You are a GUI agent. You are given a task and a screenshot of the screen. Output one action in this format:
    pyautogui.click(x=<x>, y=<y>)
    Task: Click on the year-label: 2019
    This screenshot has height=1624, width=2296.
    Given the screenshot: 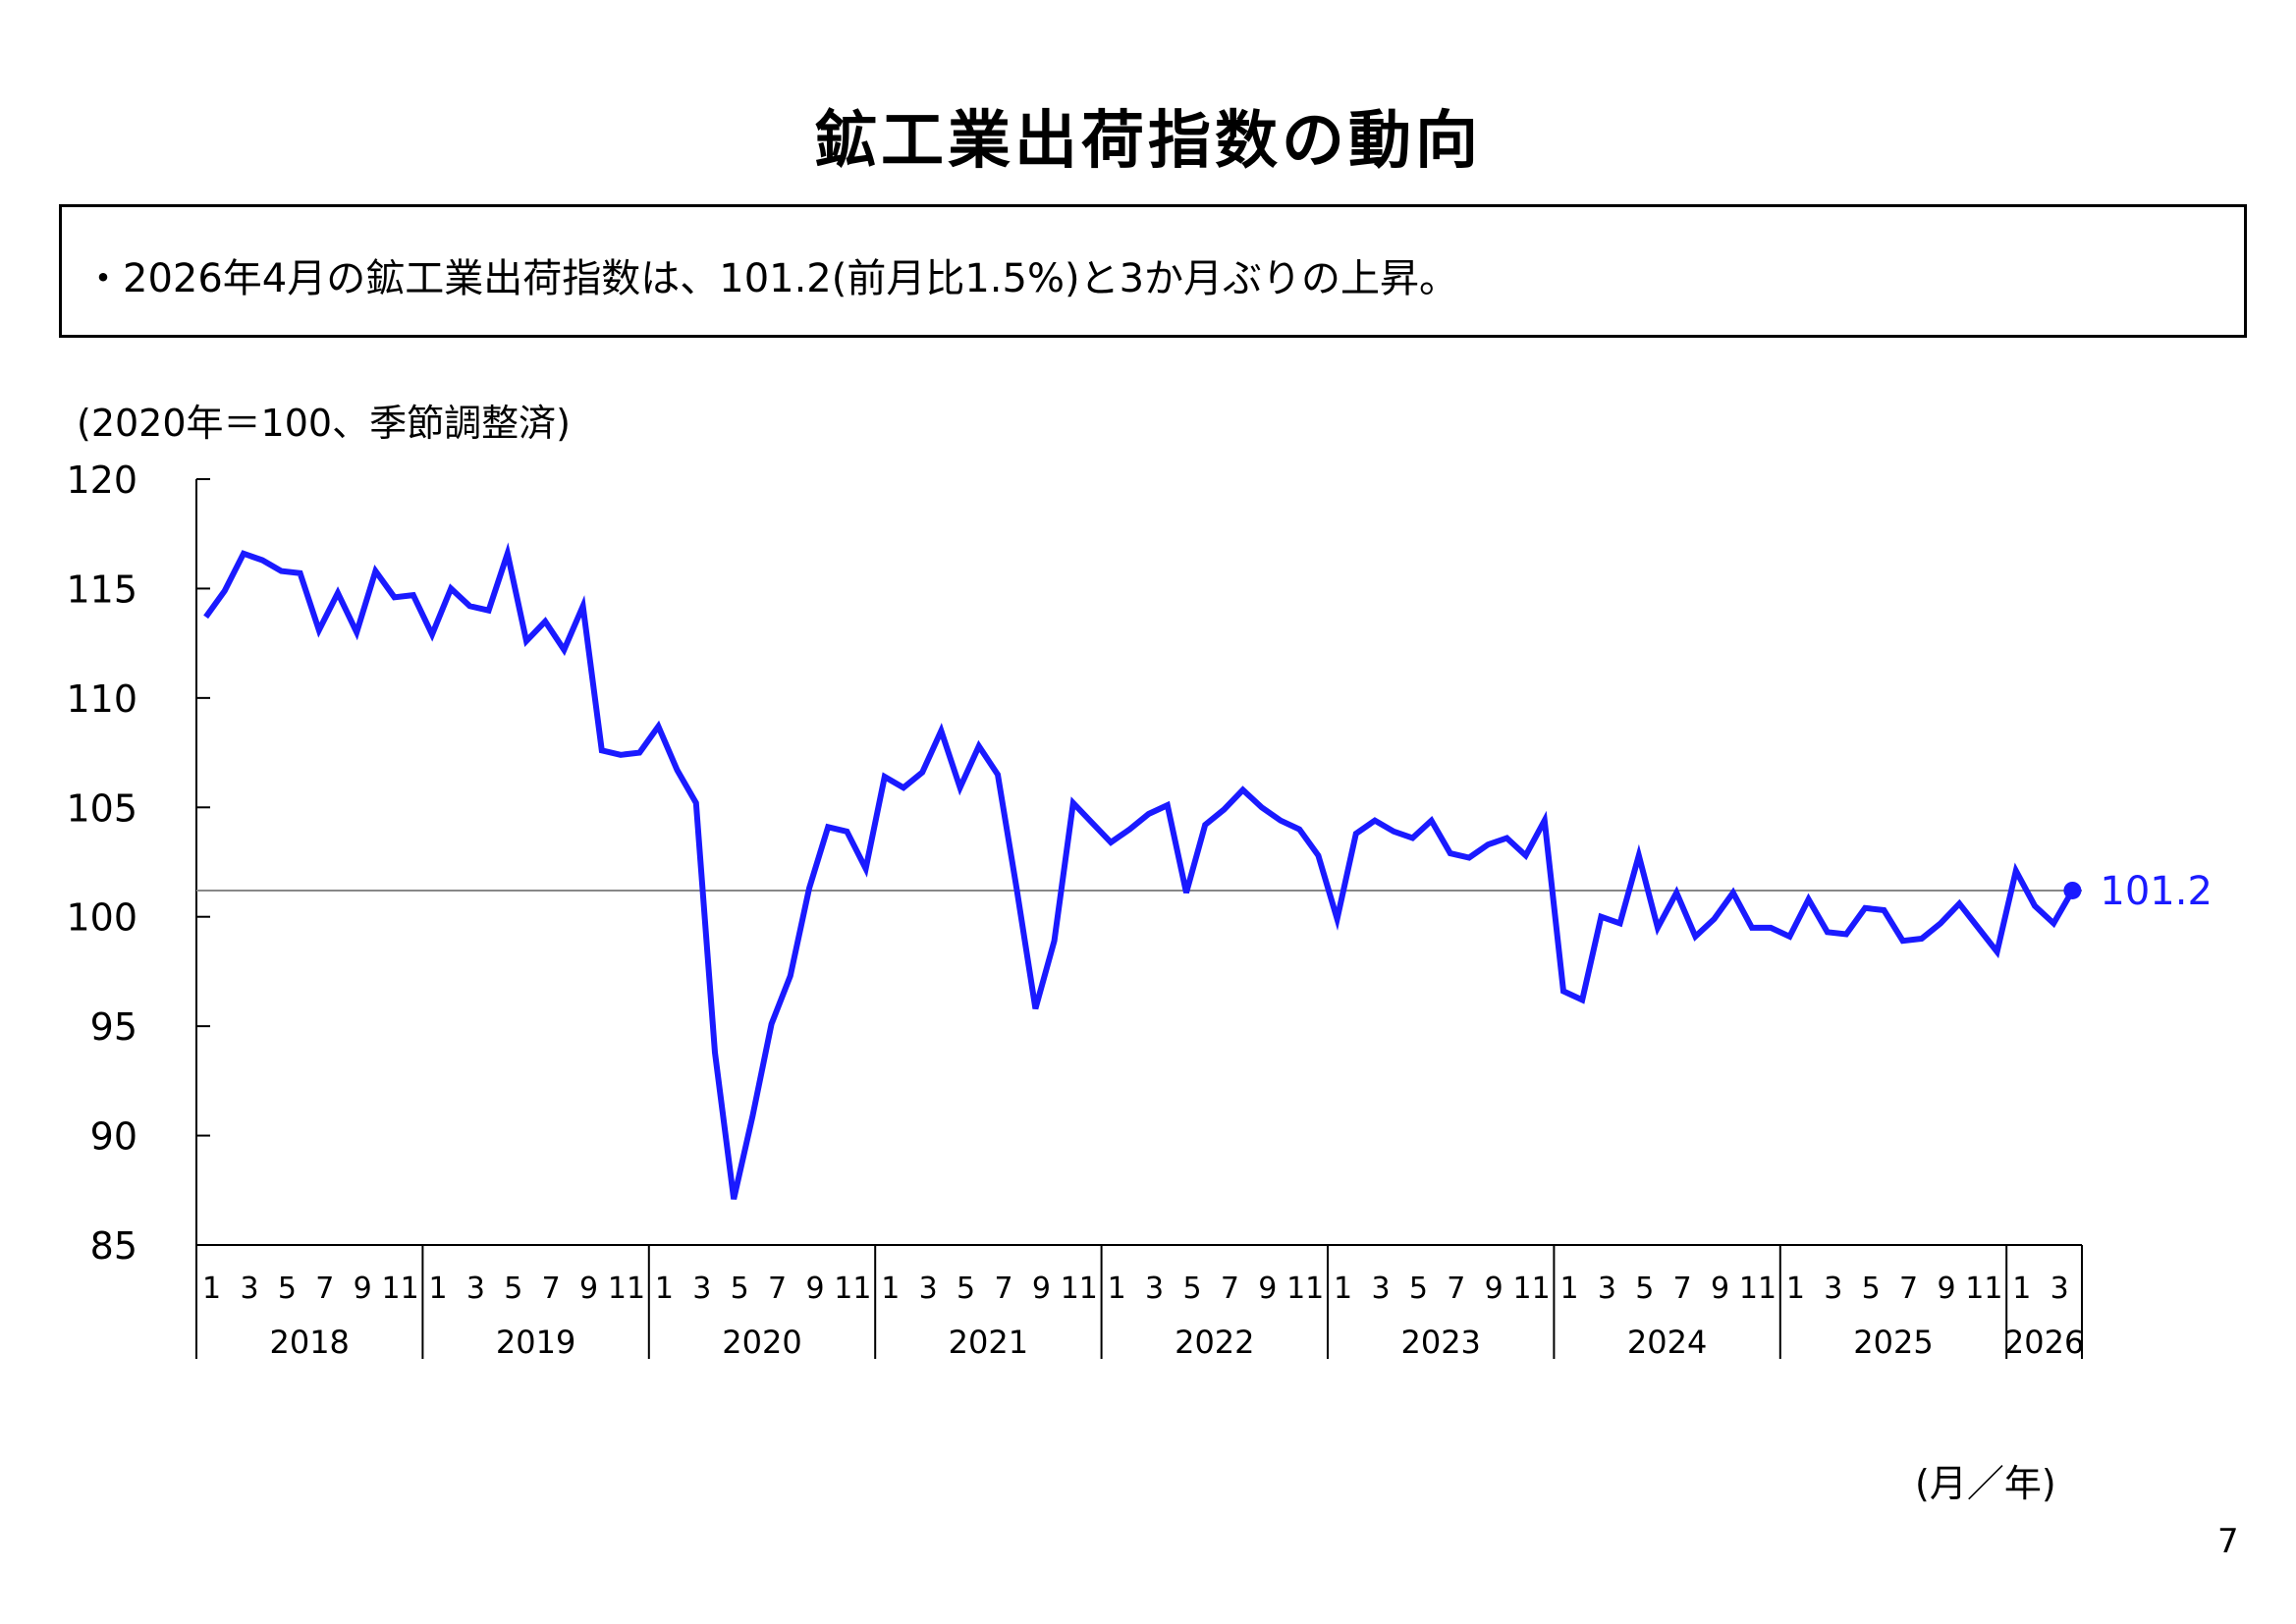 What is the action you would take?
    pyautogui.click(x=535, y=1342)
    